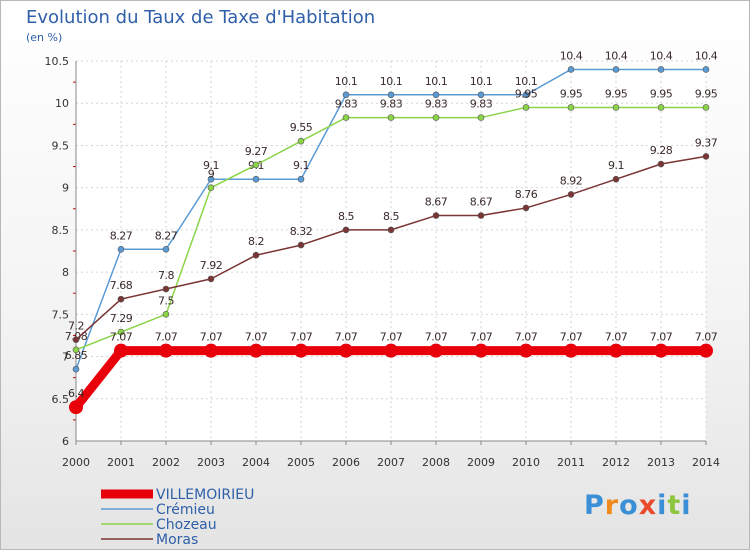 Image resolution: width=750 pixels, height=550 pixels. What do you see at coordinates (205, 495) in the screenshot?
I see `legend-label: VILLEMOIRIEU` at bounding box center [205, 495].